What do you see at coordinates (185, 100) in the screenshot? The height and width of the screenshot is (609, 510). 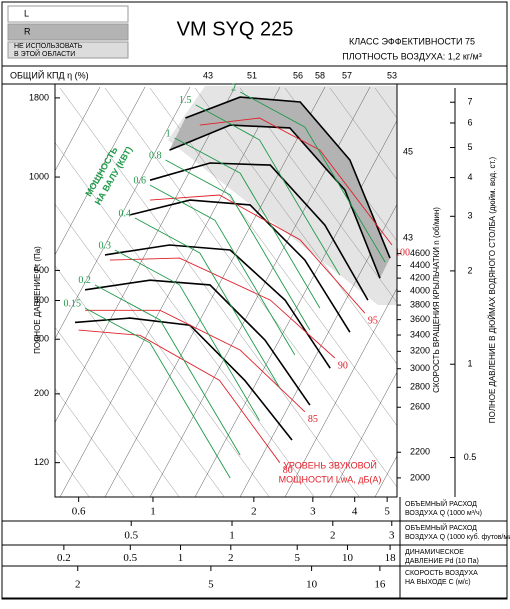 I see `power-value: 1.5` at bounding box center [185, 100].